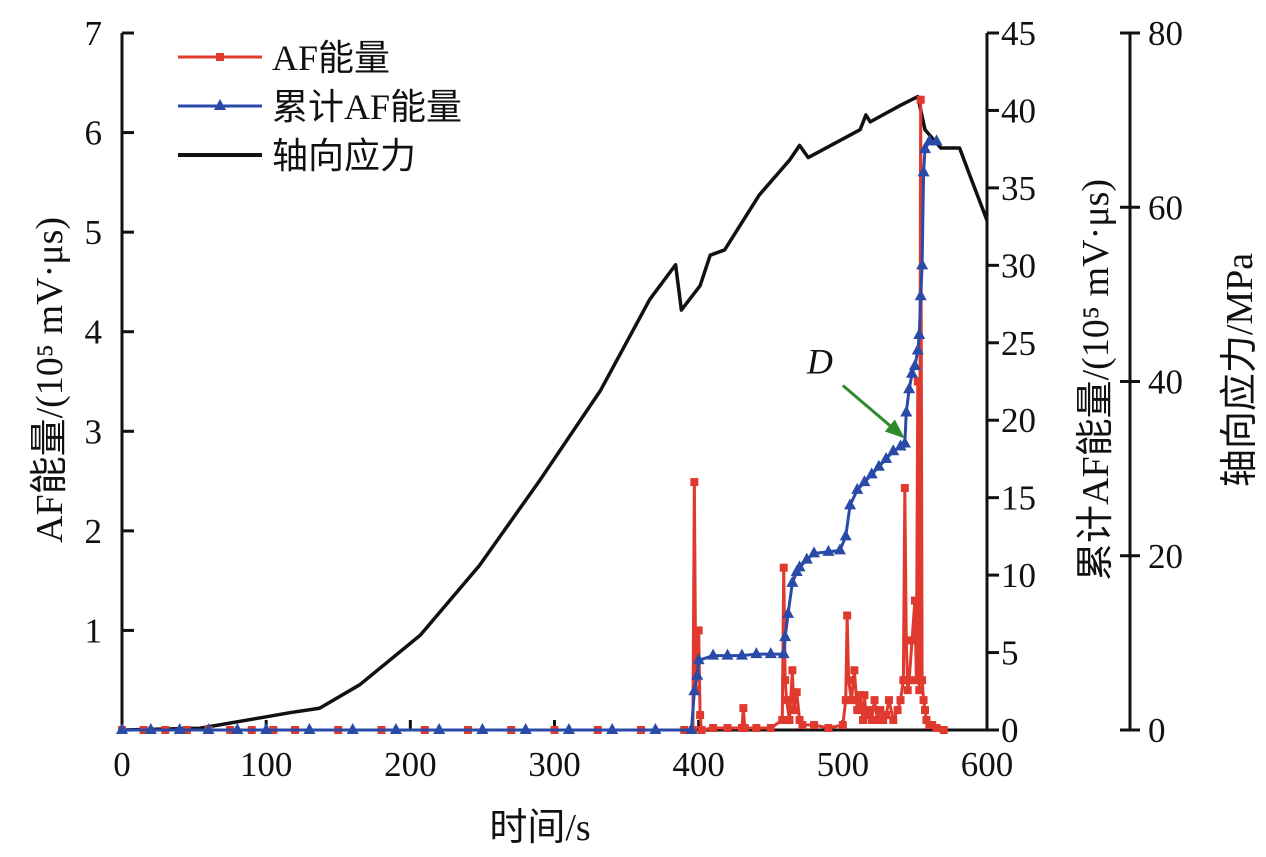 The height and width of the screenshot is (857, 1266). I want to click on right-tick-label: 0, so click(1157, 730).